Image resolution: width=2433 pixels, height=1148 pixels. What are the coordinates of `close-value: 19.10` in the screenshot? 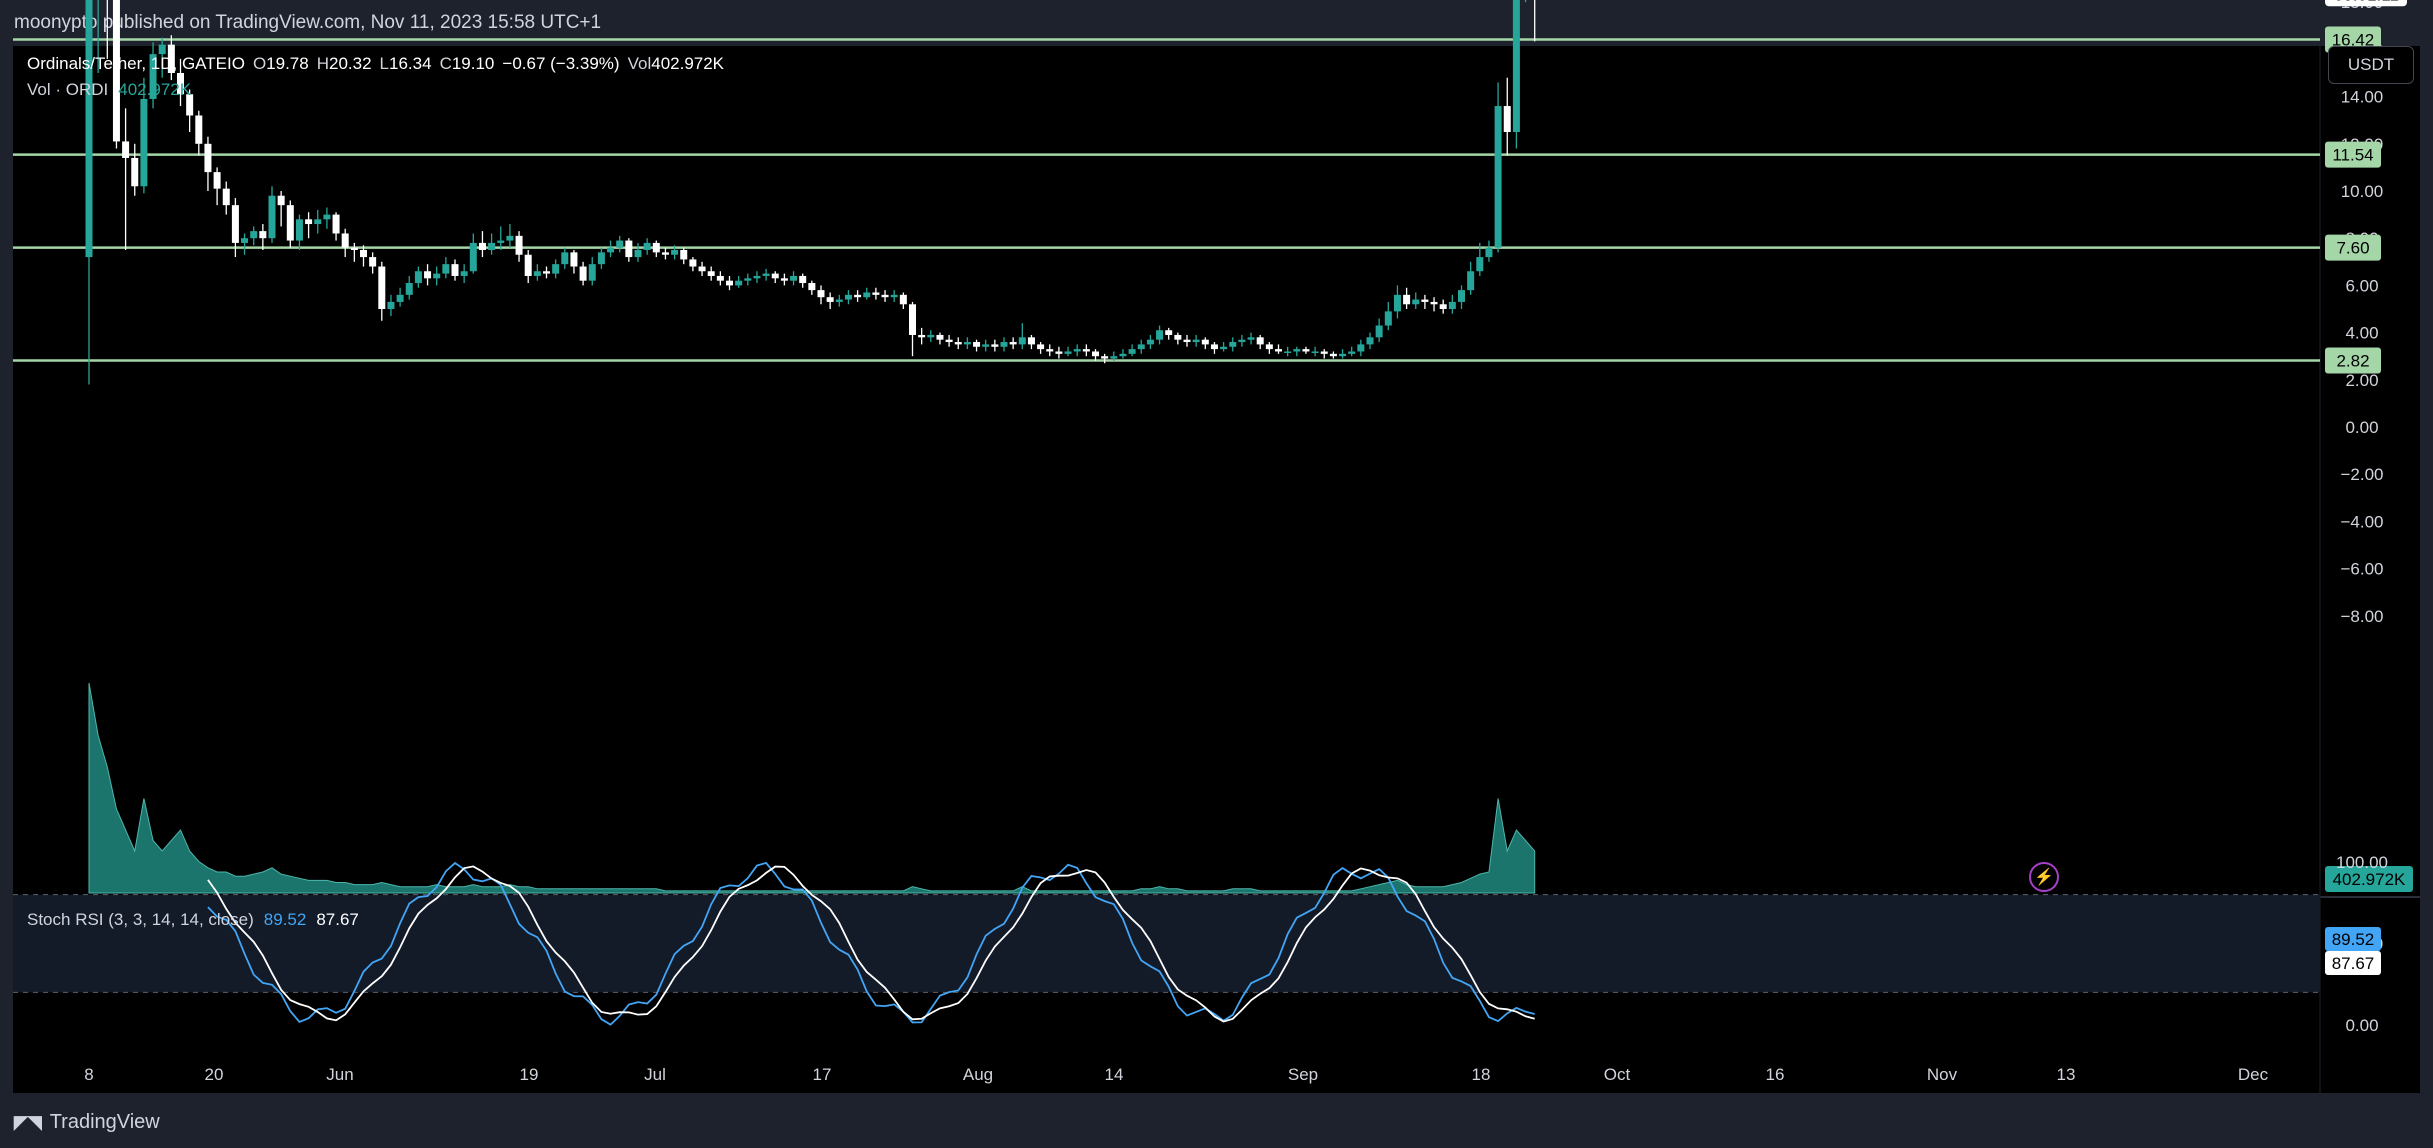 It's located at (473, 63).